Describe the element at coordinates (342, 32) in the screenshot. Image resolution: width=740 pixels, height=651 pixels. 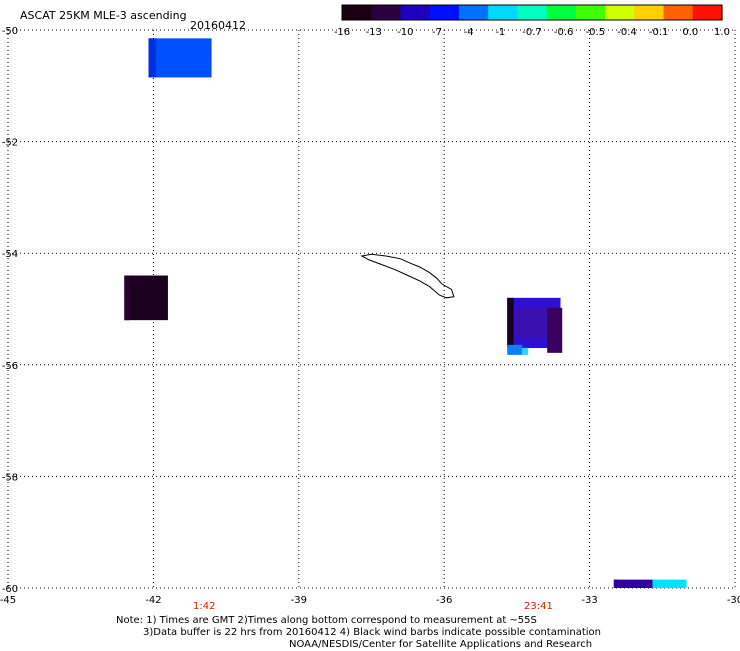
I see `colorbar-tick-label: -16` at that location.